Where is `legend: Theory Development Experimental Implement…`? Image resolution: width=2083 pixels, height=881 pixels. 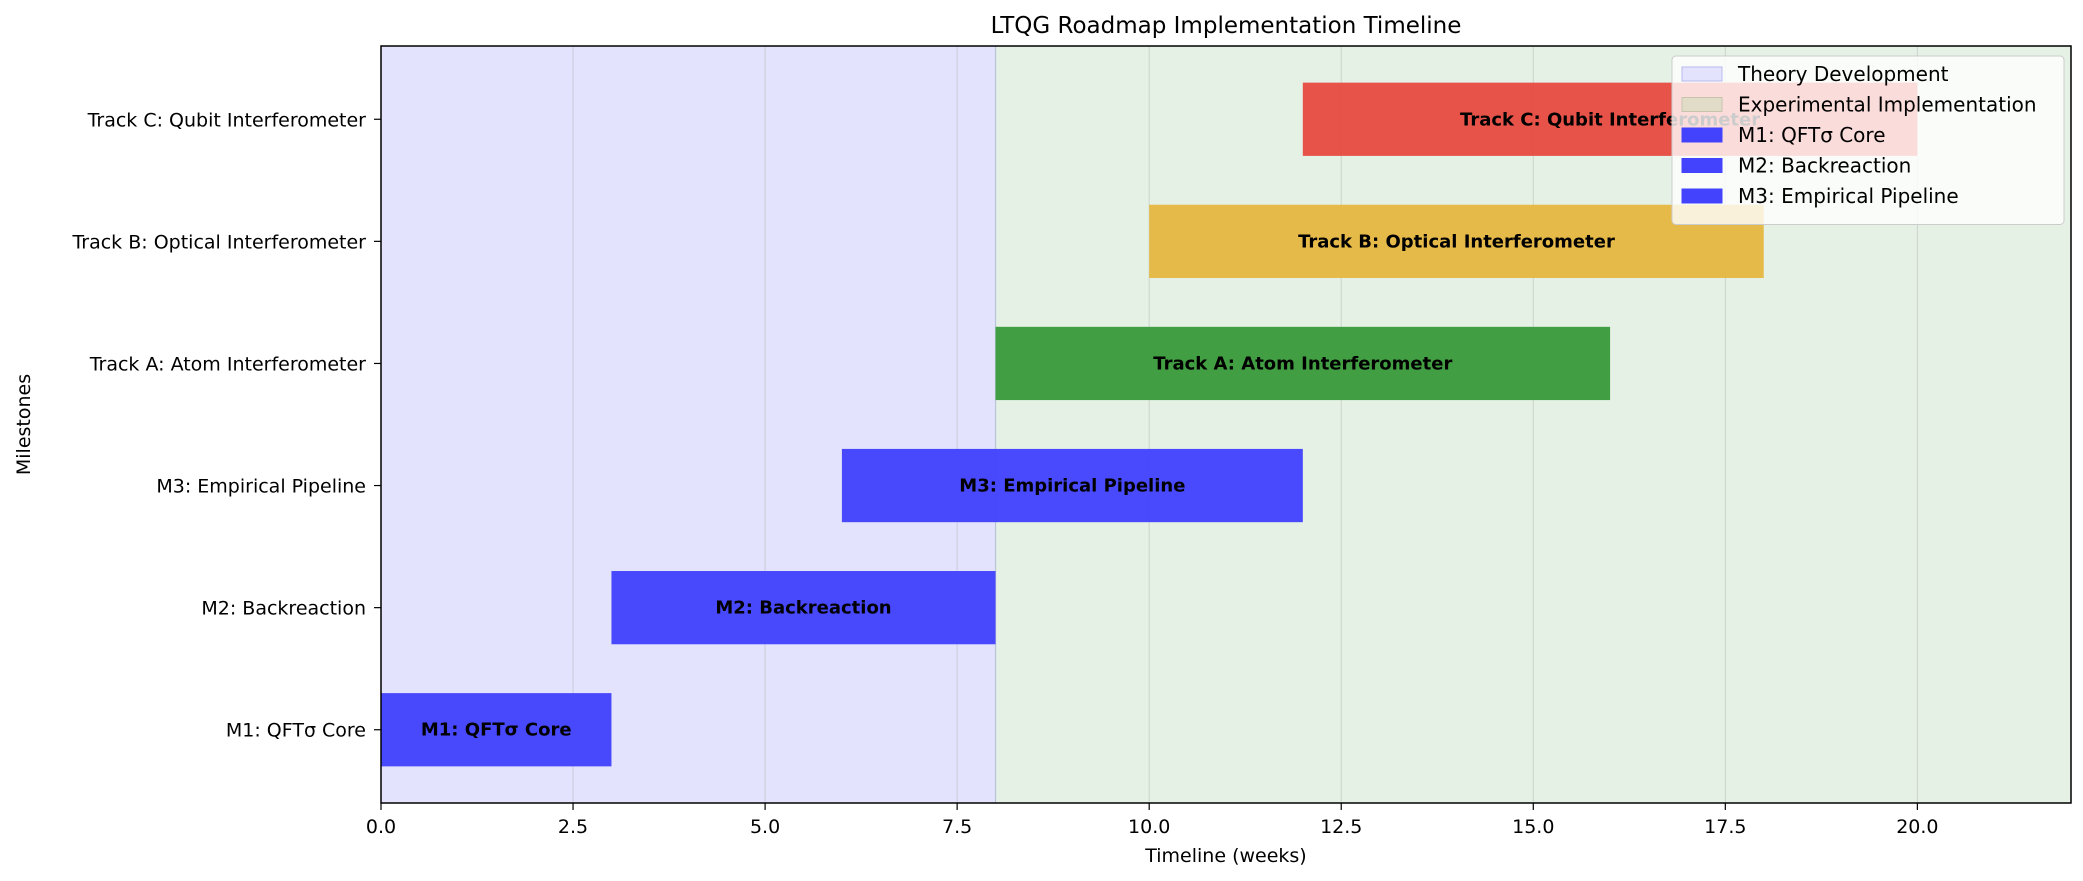
legend: Theory Development Experimental Implement… is located at coordinates (1868, 140).